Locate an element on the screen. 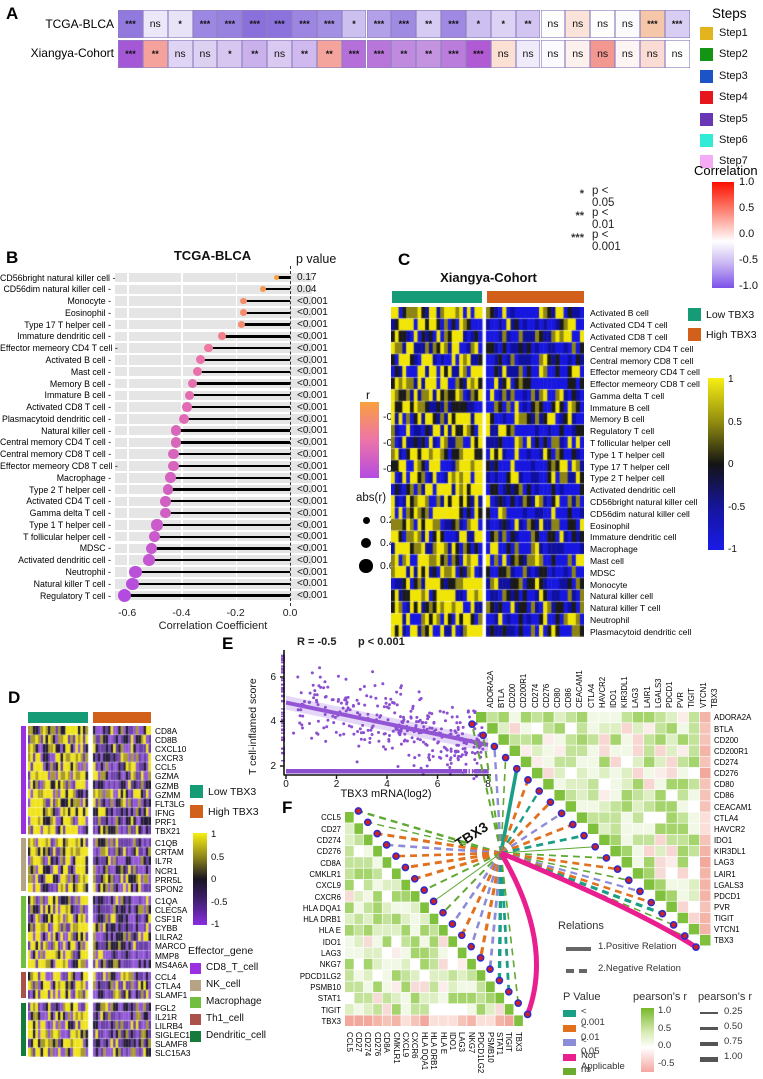 The height and width of the screenshot is (1079, 763). panel-c-row-label: Central memory CD4 T cell is located at coordinates (642, 348).